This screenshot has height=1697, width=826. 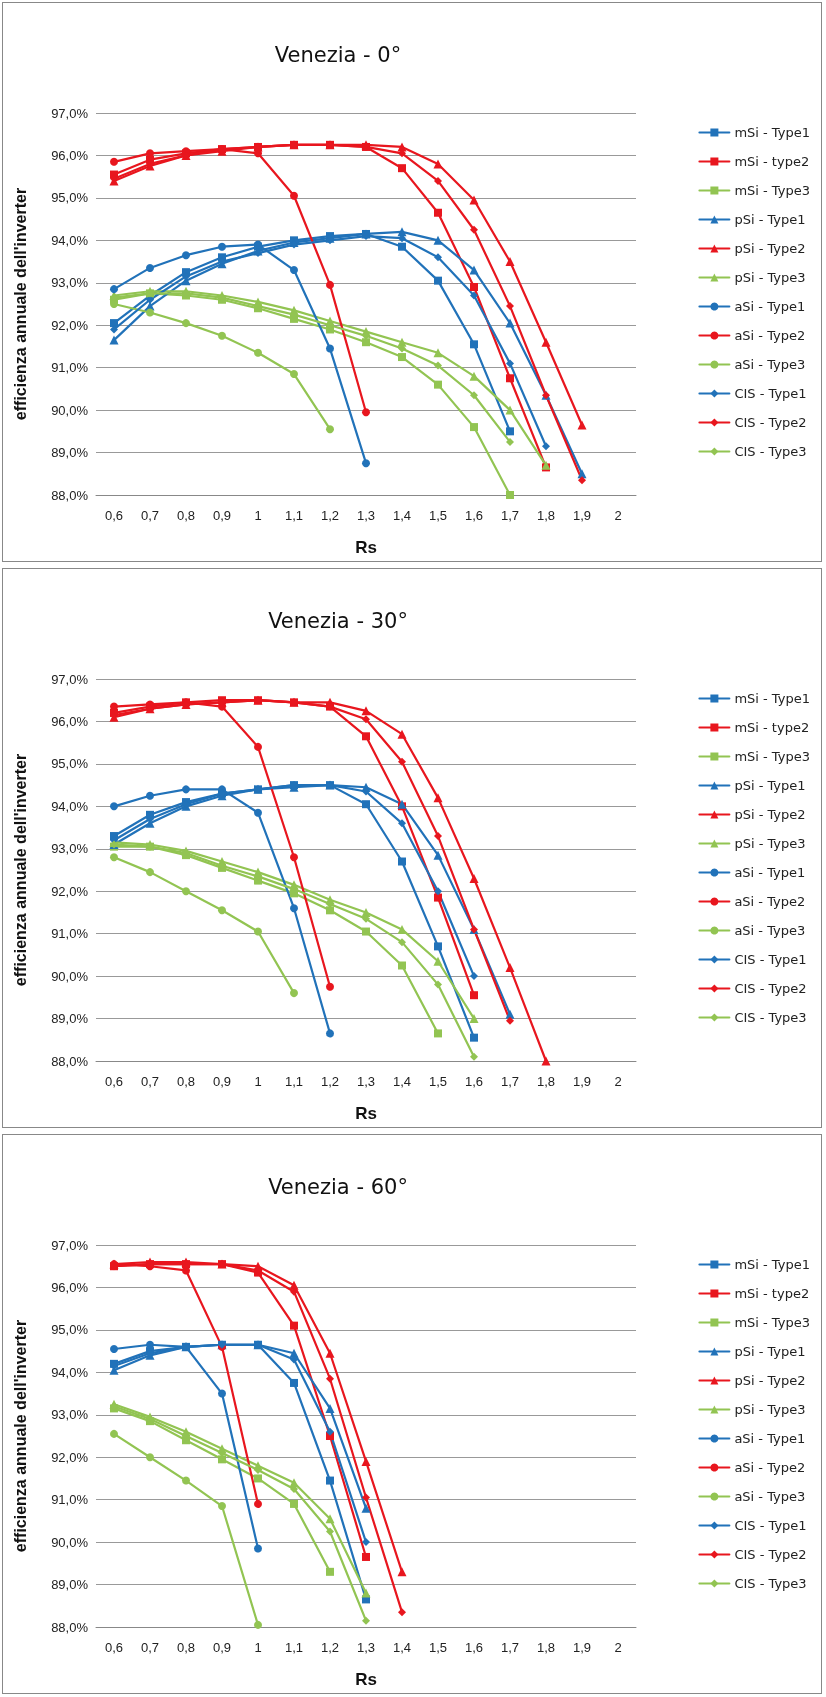 What do you see at coordinates (294, 1647) in the screenshot?
I see `x-tick-label: 1,1` at bounding box center [294, 1647].